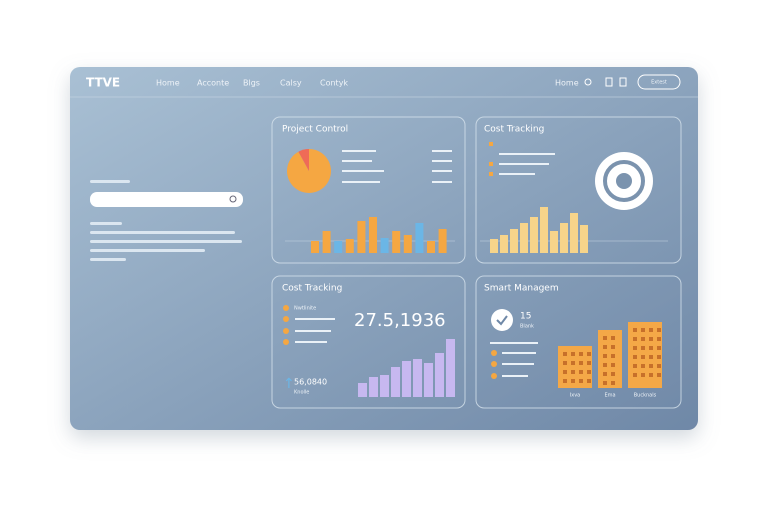 This screenshot has height=512, width=768. I want to click on stat: 15, so click(525, 317).